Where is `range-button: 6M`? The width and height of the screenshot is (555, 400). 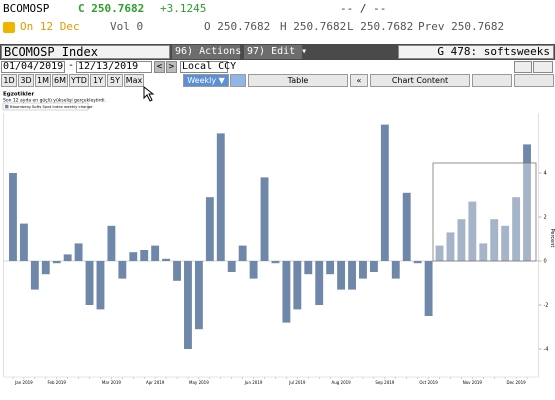 range-button: 6M is located at coordinates (60, 80).